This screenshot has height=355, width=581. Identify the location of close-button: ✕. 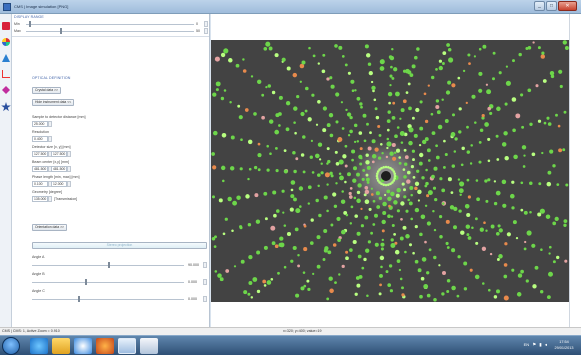
(567, 6).